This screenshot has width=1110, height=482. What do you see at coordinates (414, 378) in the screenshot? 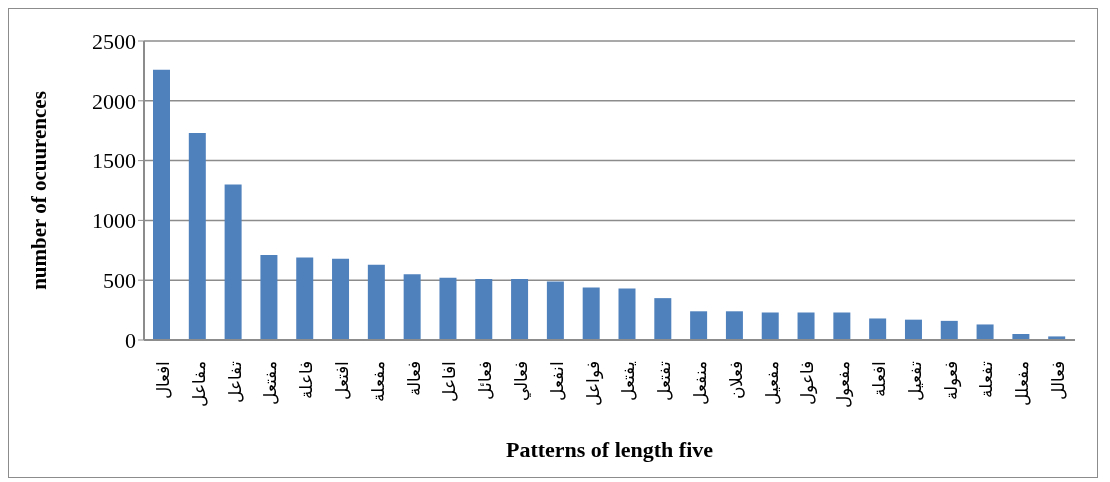
I see `x-tick-label: فعالة` at bounding box center [414, 378].